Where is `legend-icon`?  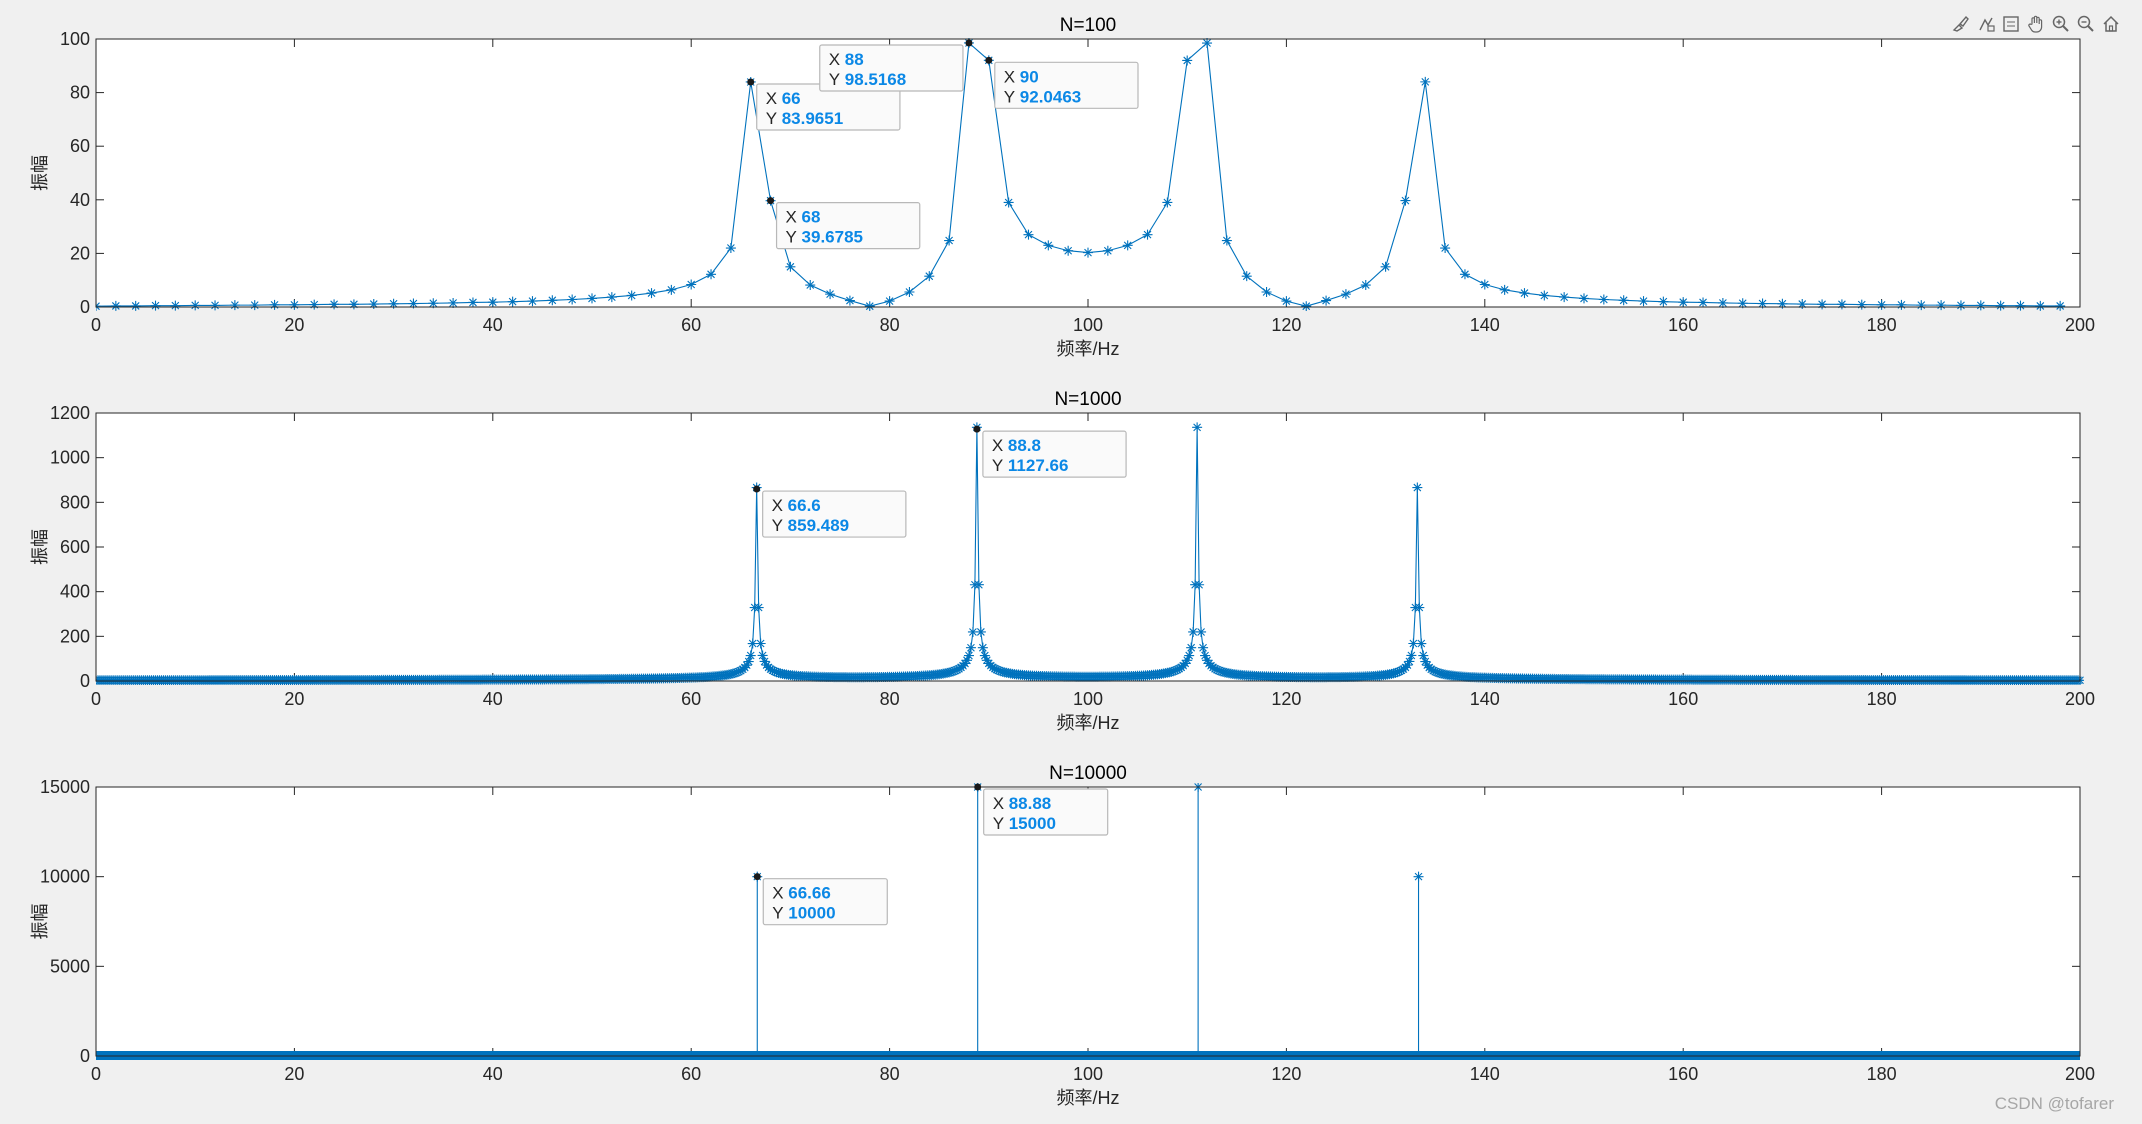
legend-icon is located at coordinates (2011, 24).